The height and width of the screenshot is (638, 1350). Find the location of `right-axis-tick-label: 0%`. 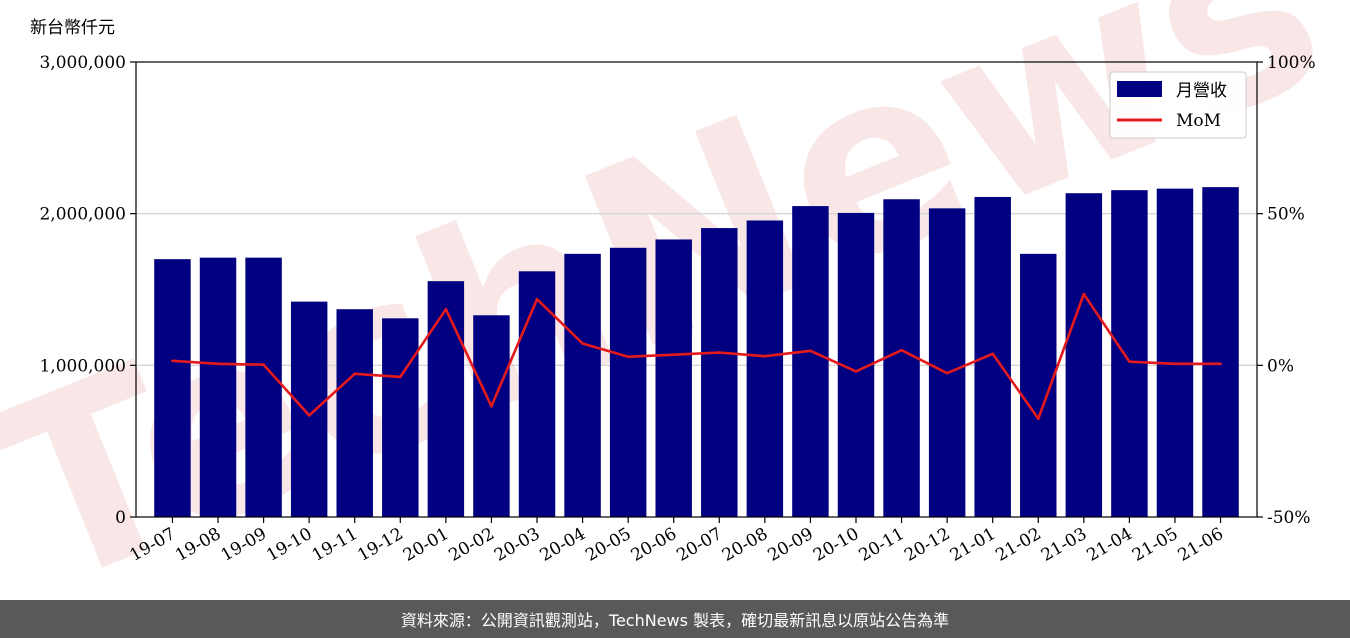

right-axis-tick-label: 0% is located at coordinates (1280, 366).